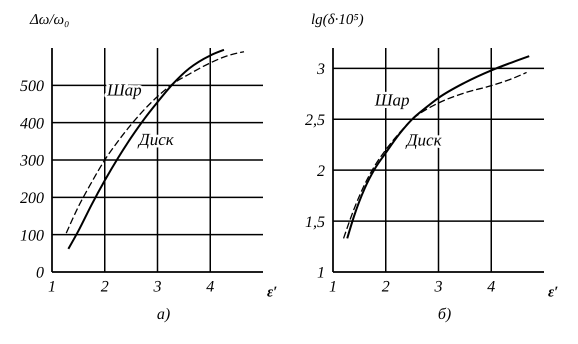  Describe the element at coordinates (337, 20) in the screenshot. I see `y-axis-title: lg(δ·10⁵)` at that location.